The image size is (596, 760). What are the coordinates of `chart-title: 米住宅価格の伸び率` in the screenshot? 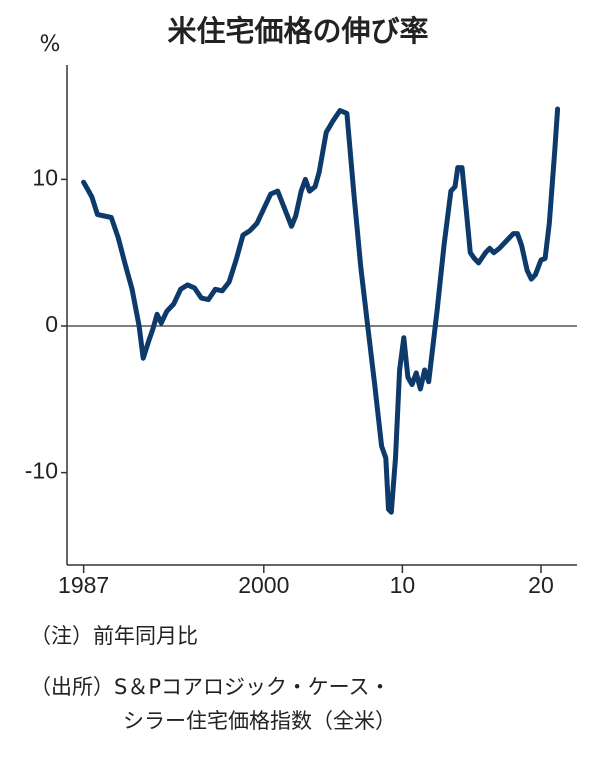 It's located at (297, 31).